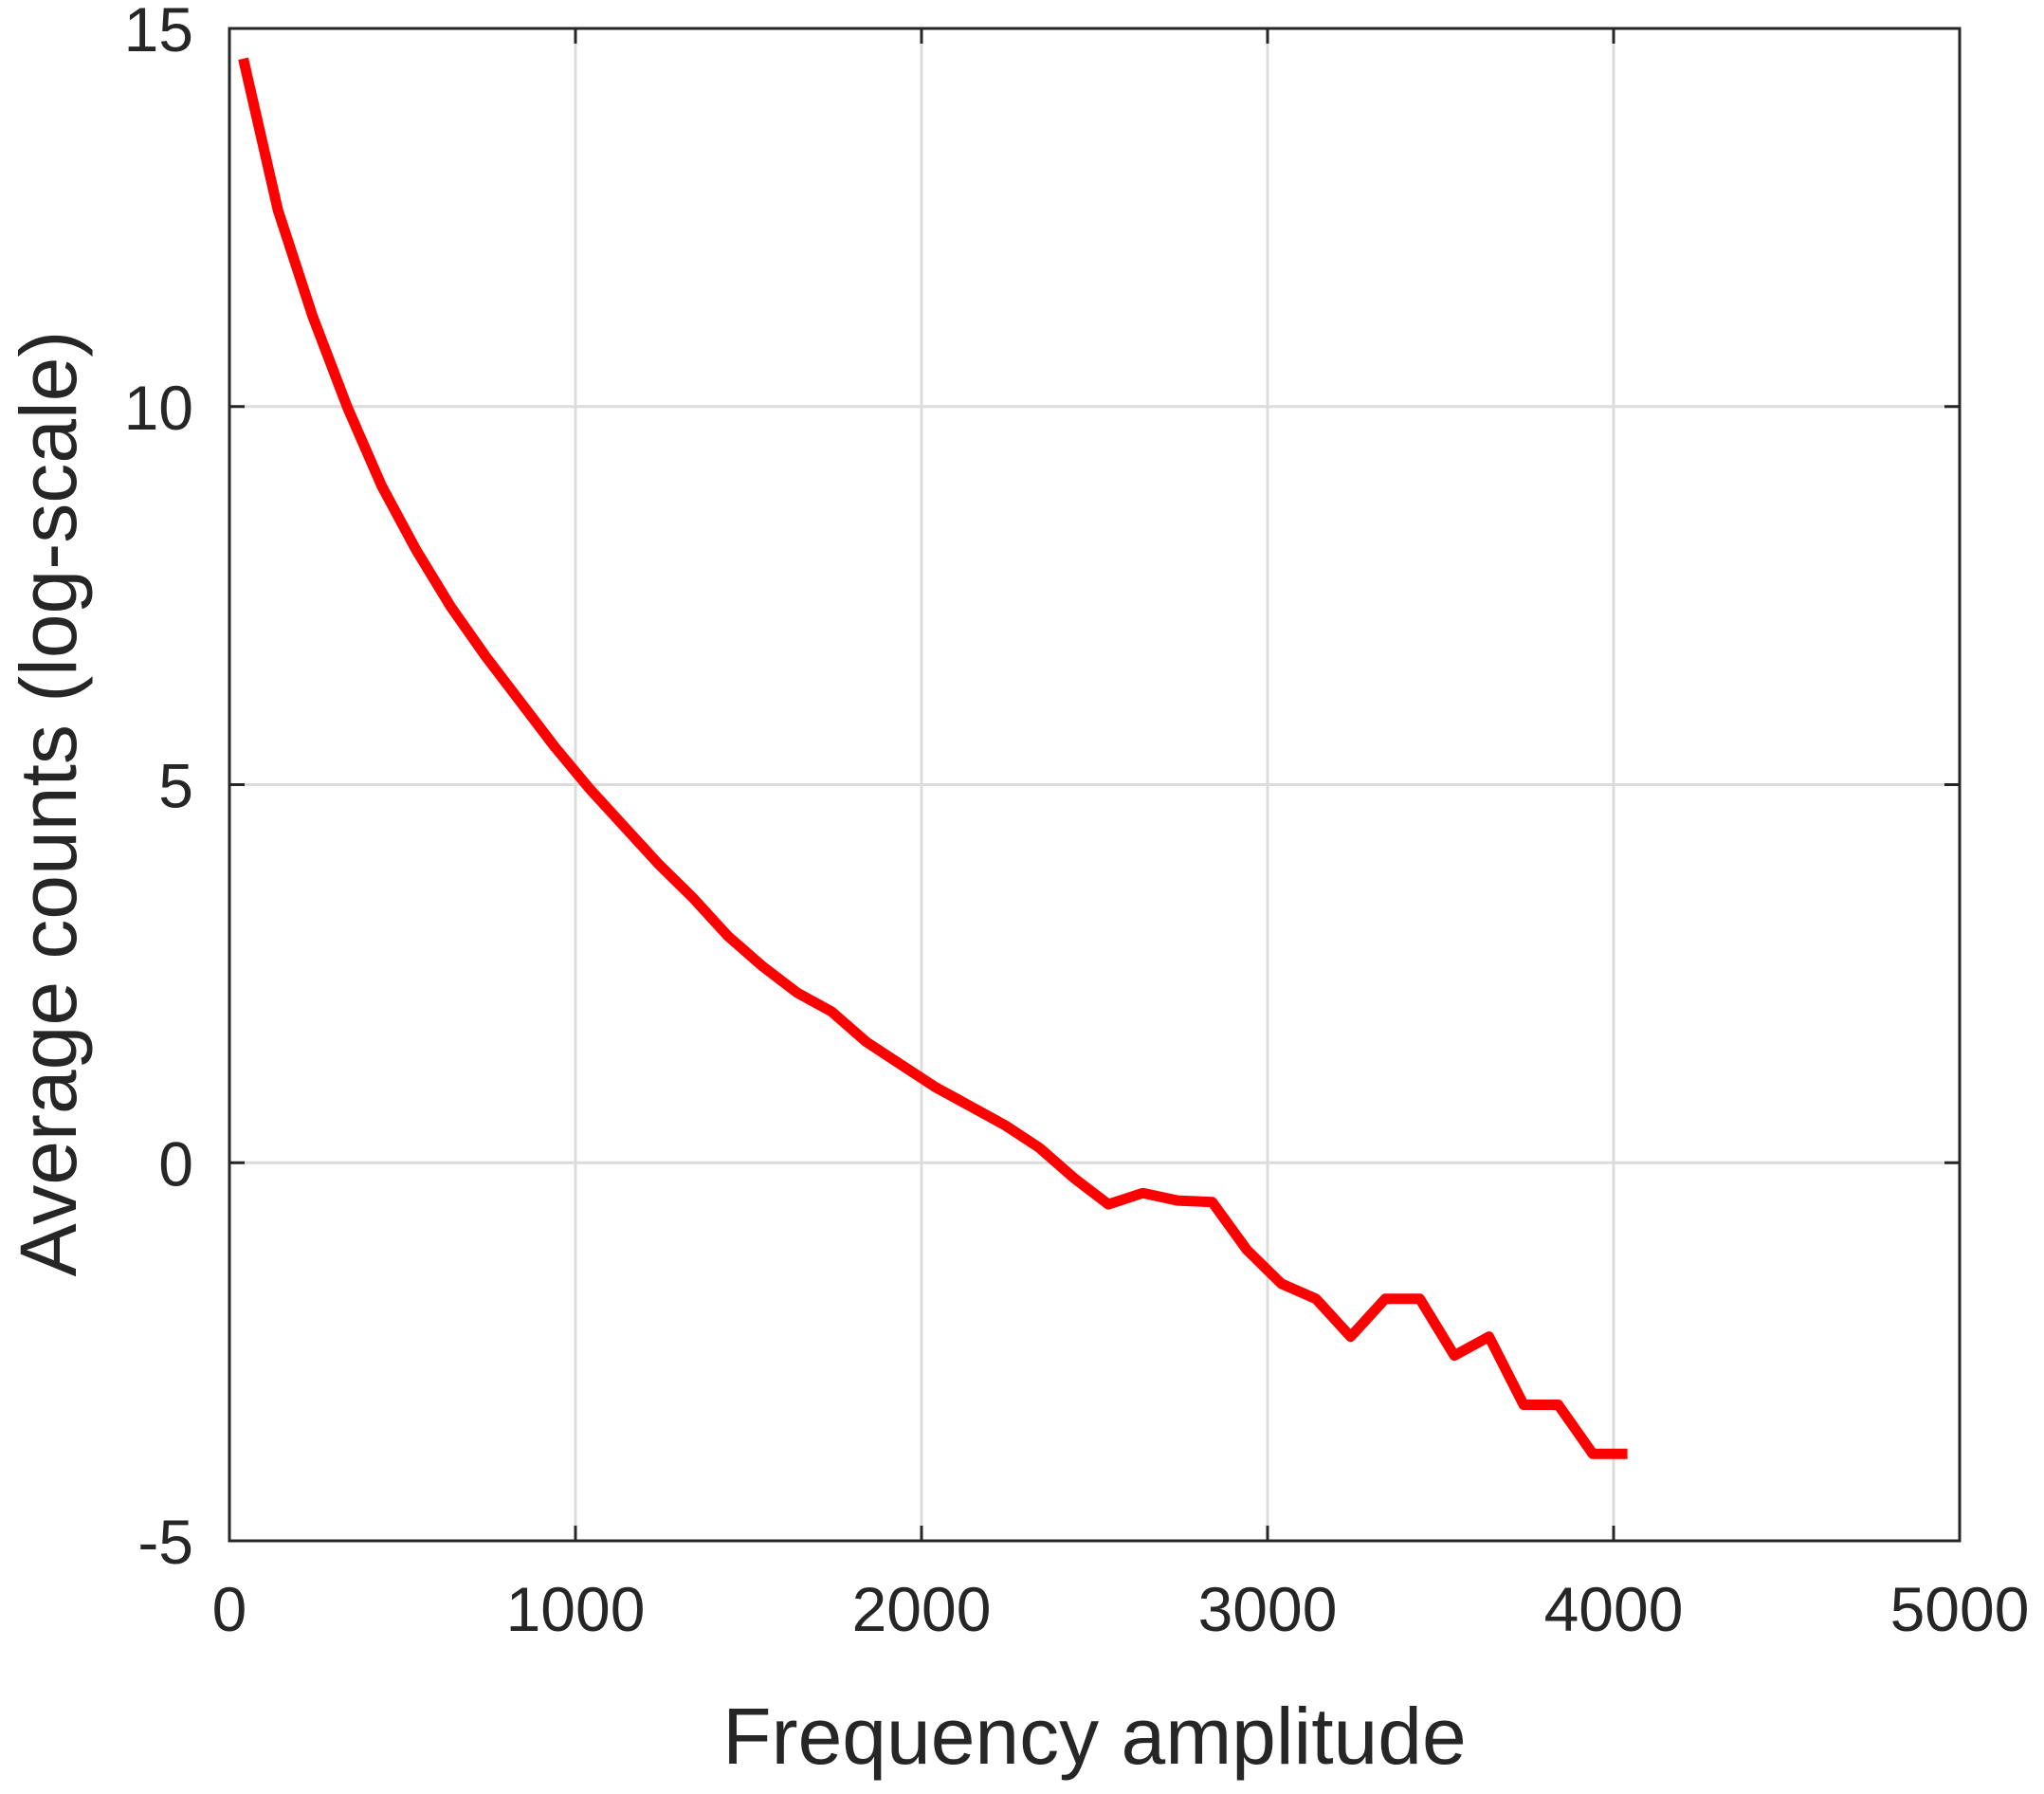 The width and height of the screenshot is (2044, 1794). I want to click on y-tick-label: -5, so click(165, 1542).